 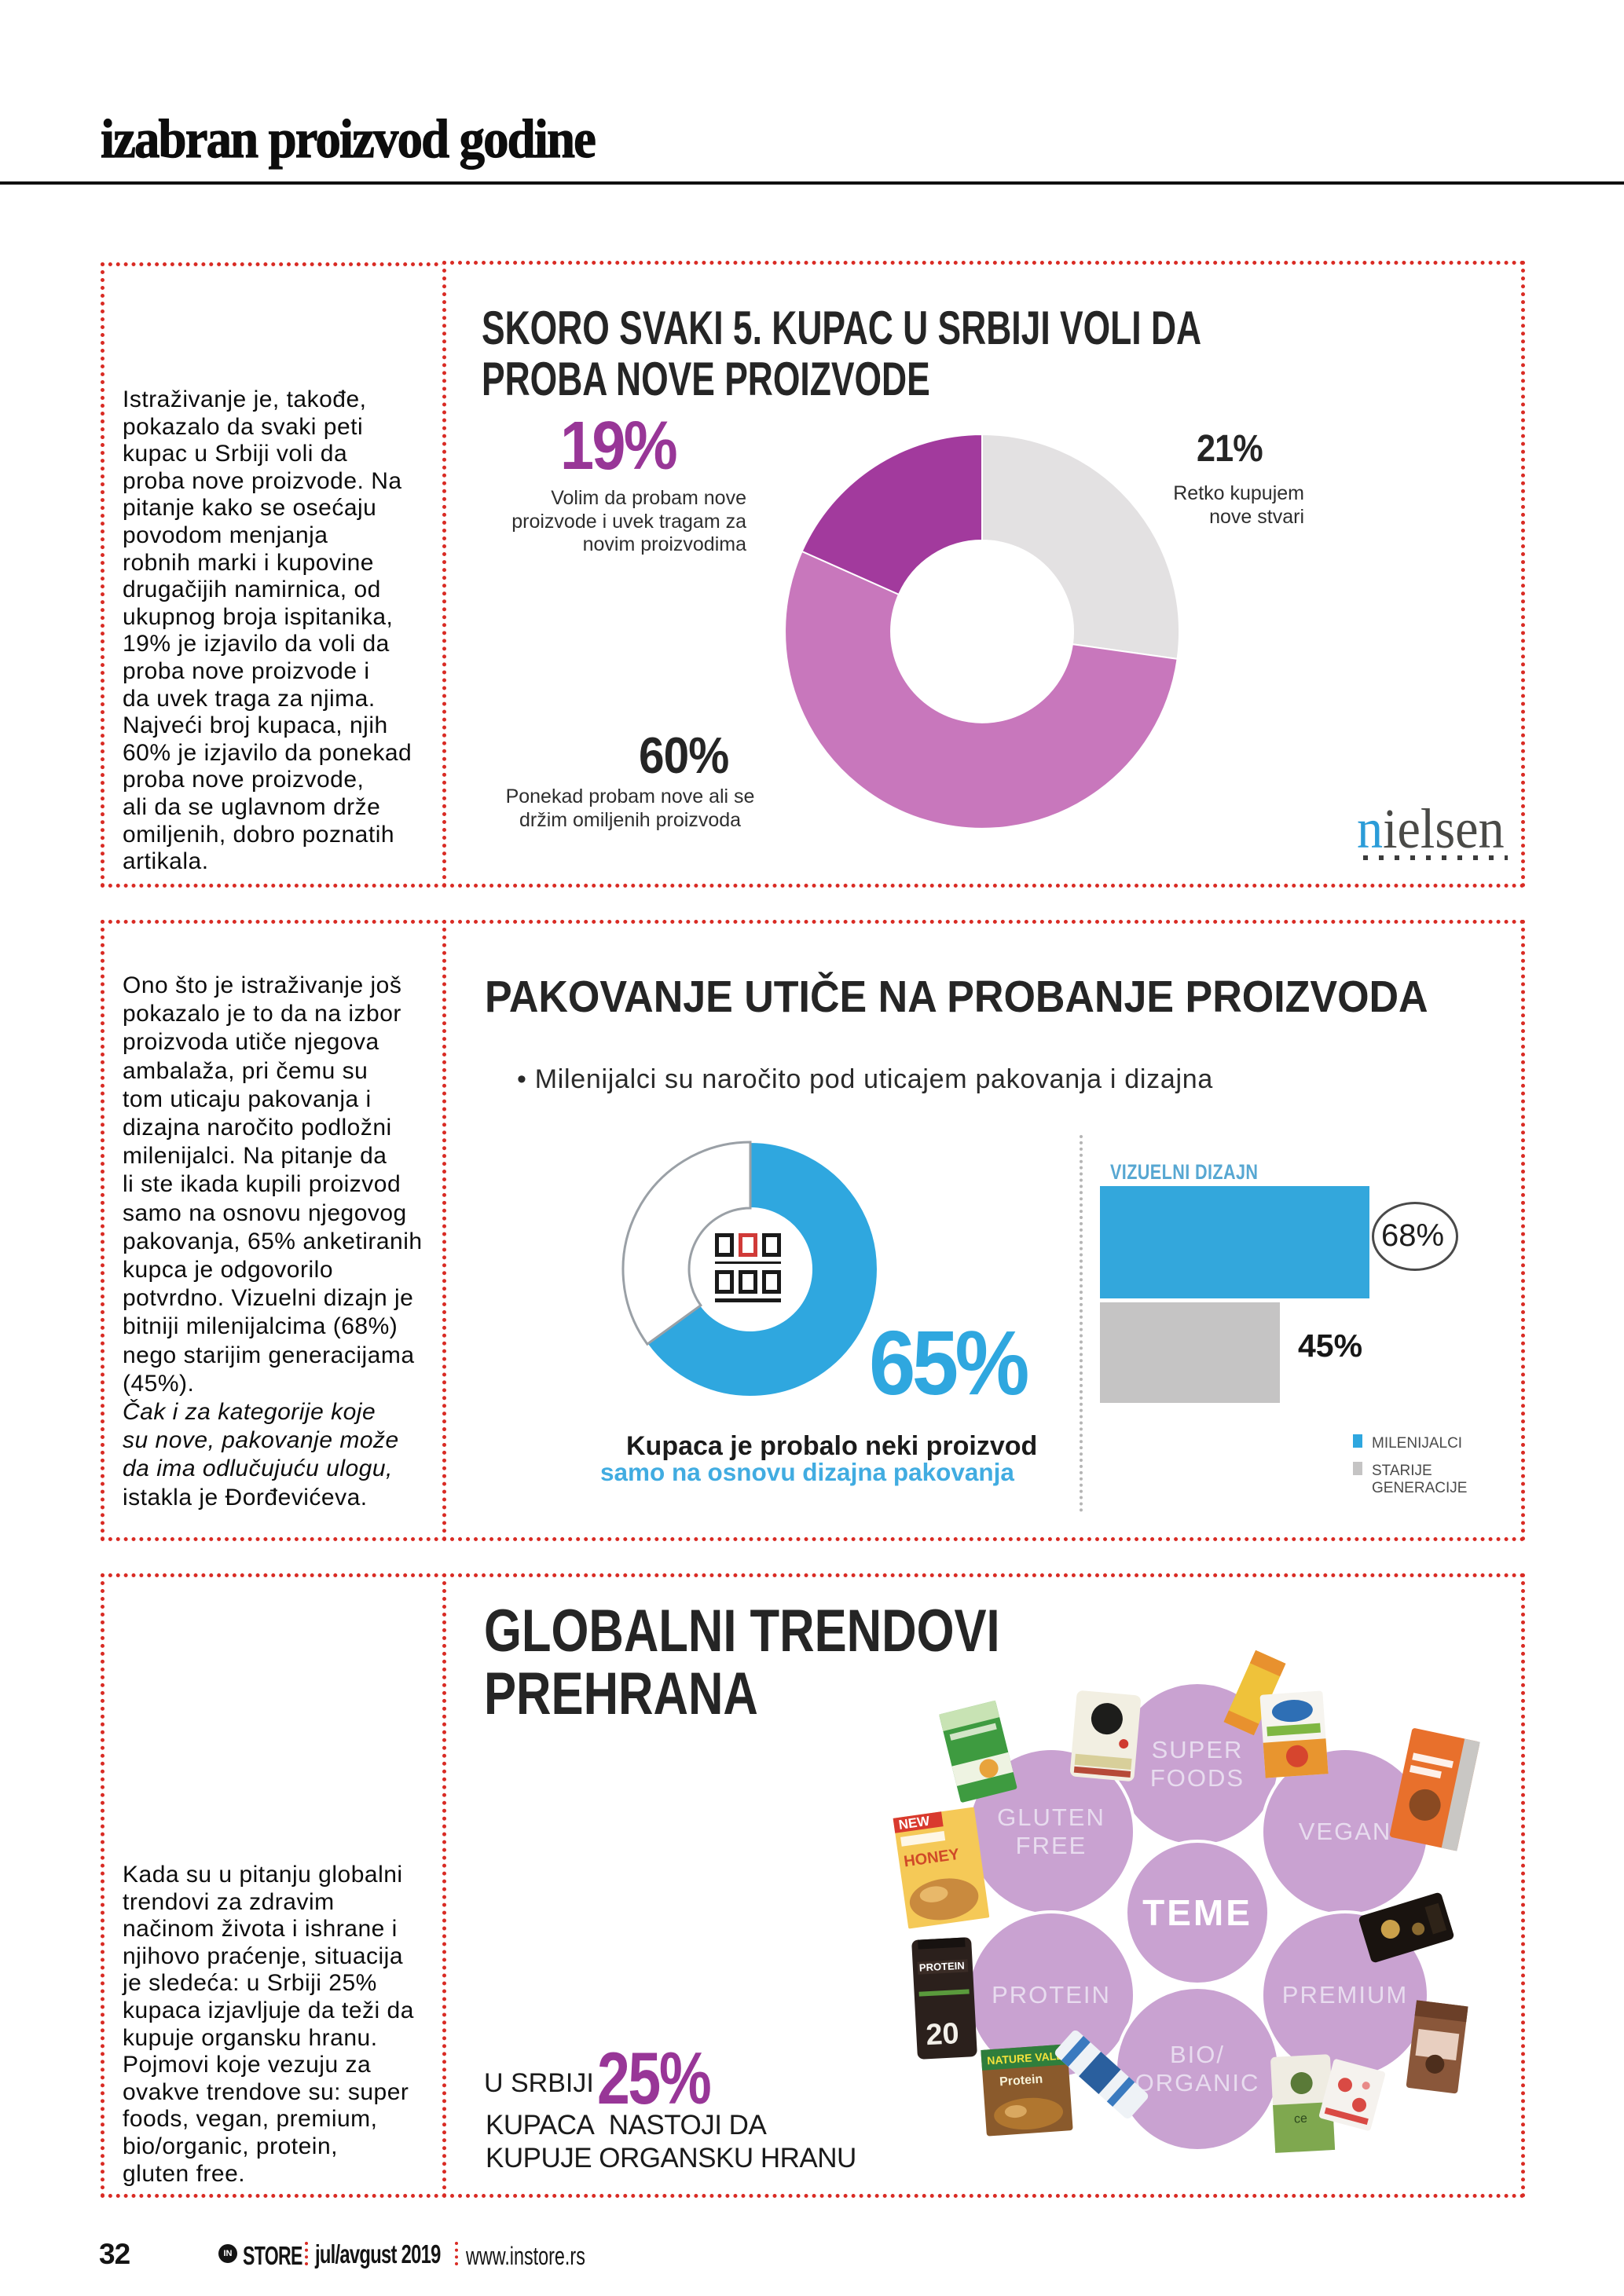 I want to click on svg-text: ce, so click(x=1301, y=2119).